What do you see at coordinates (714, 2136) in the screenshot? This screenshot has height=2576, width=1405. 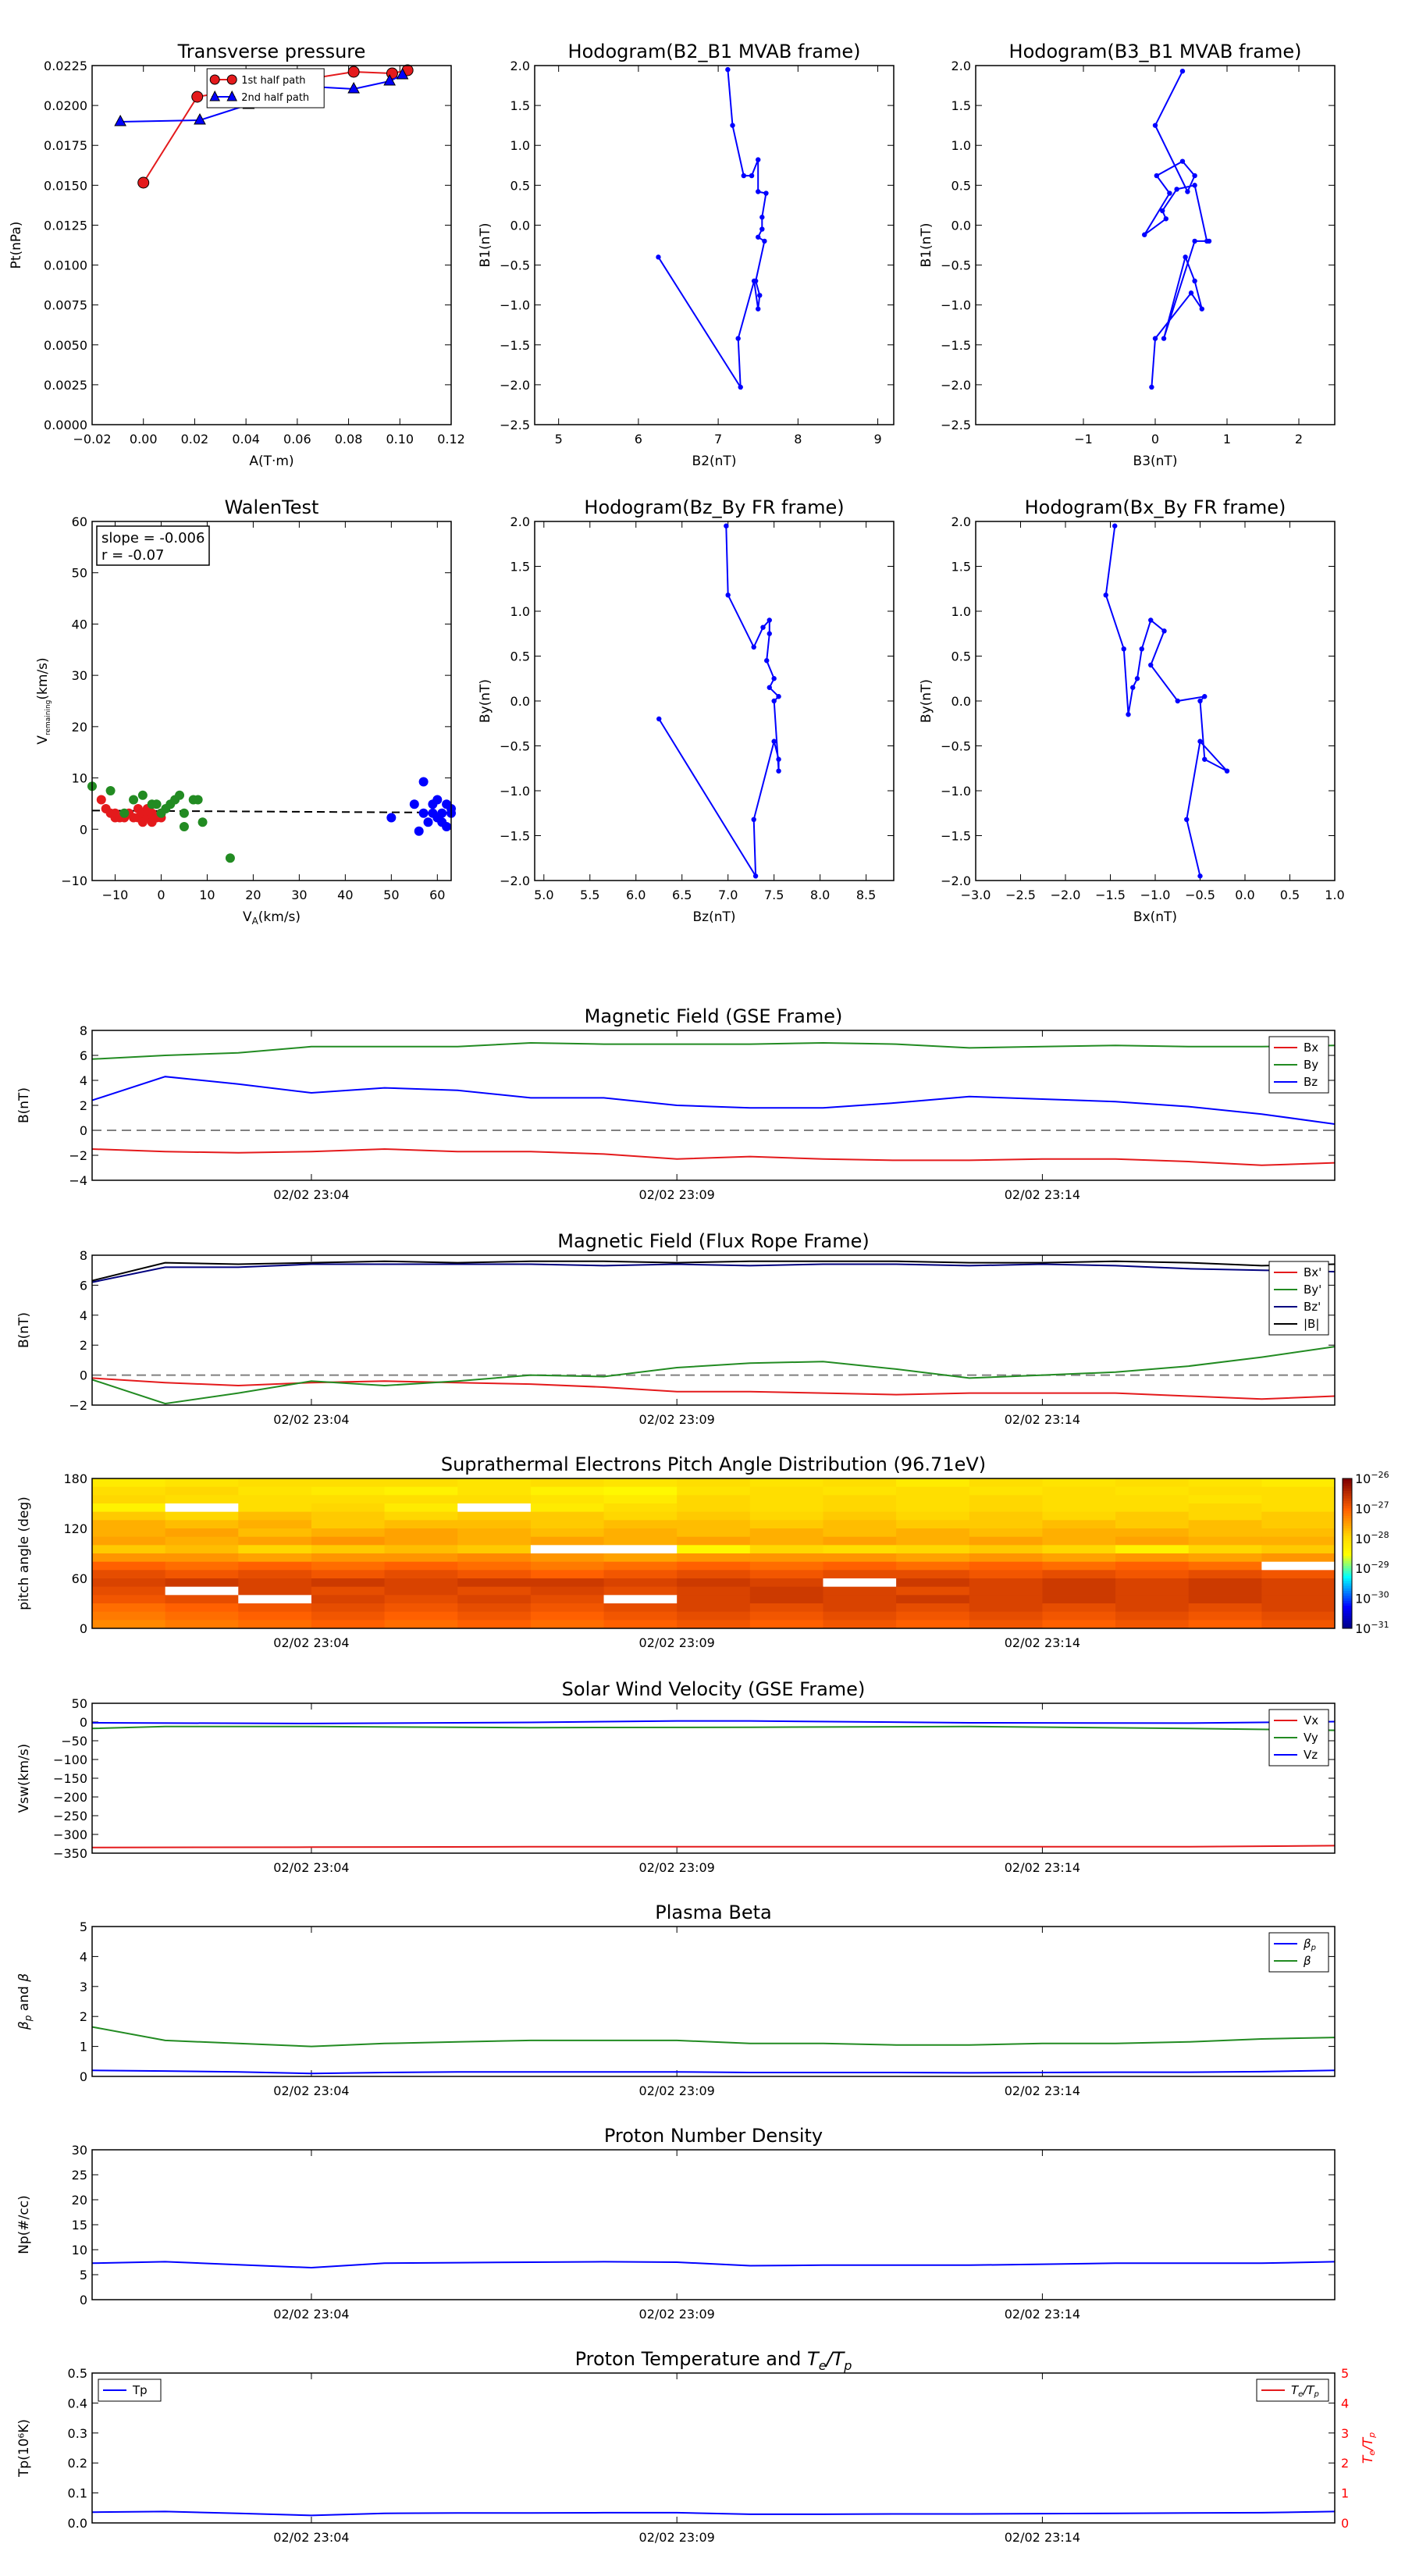 I see `chart-title: Proton Number Density` at bounding box center [714, 2136].